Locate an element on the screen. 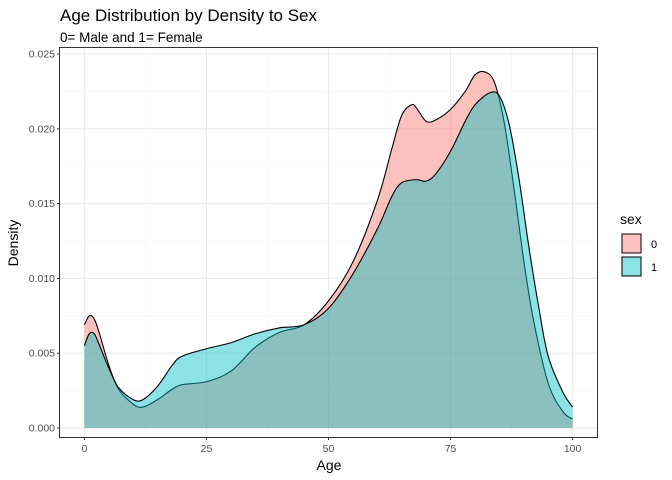 This screenshot has height=480, width=672. x-axis-label: Age is located at coordinates (329, 465).